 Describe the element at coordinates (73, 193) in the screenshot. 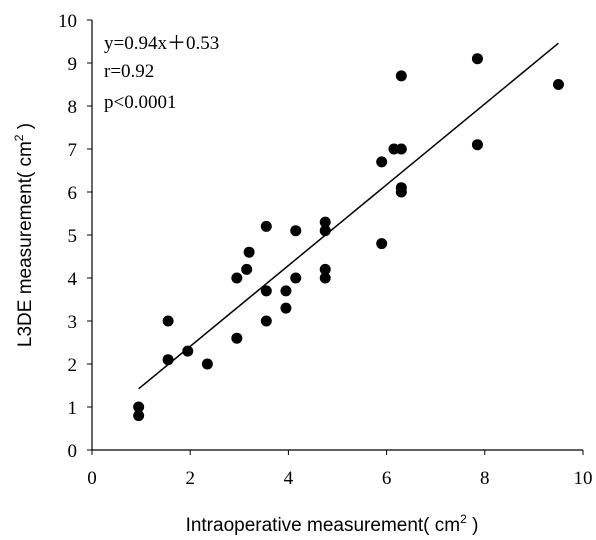

I see `y-tick-label: 6` at that location.